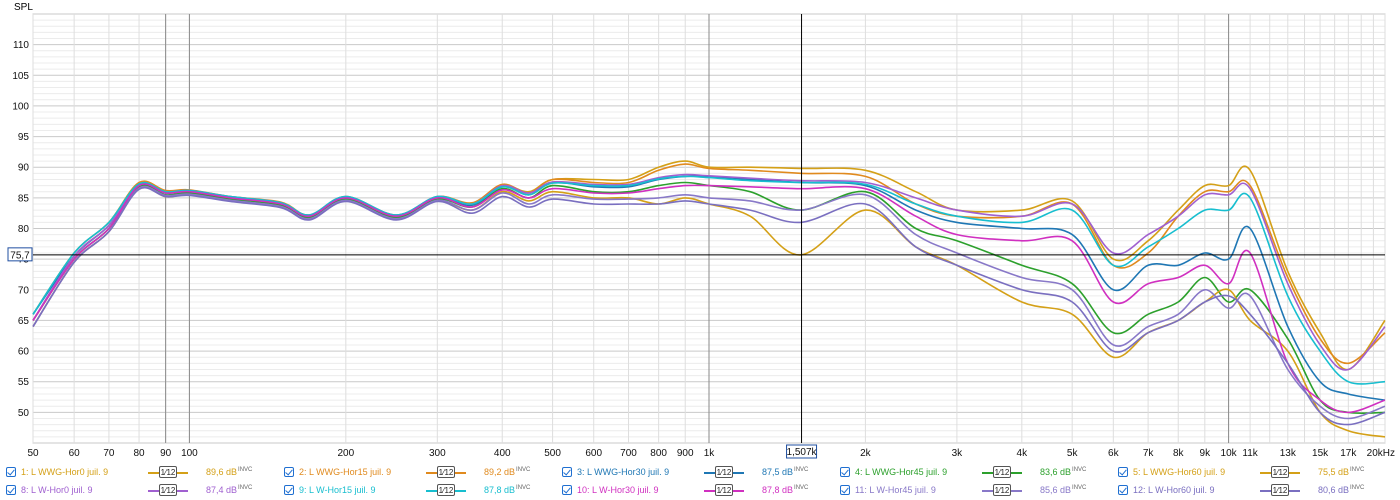  What do you see at coordinates (109, 453) in the screenshot?
I see `x-tick-label: 70` at bounding box center [109, 453].